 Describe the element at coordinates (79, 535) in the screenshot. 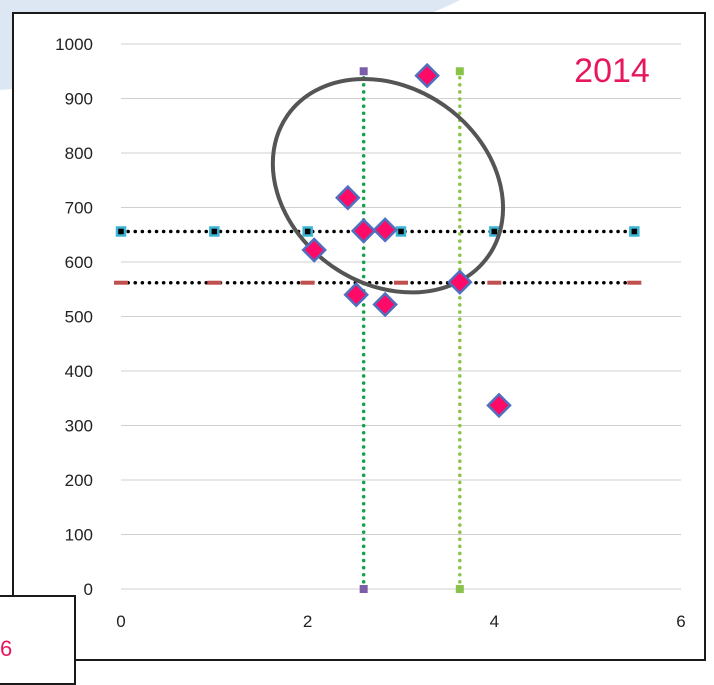

I see `y-tick-label-100: 100` at that location.